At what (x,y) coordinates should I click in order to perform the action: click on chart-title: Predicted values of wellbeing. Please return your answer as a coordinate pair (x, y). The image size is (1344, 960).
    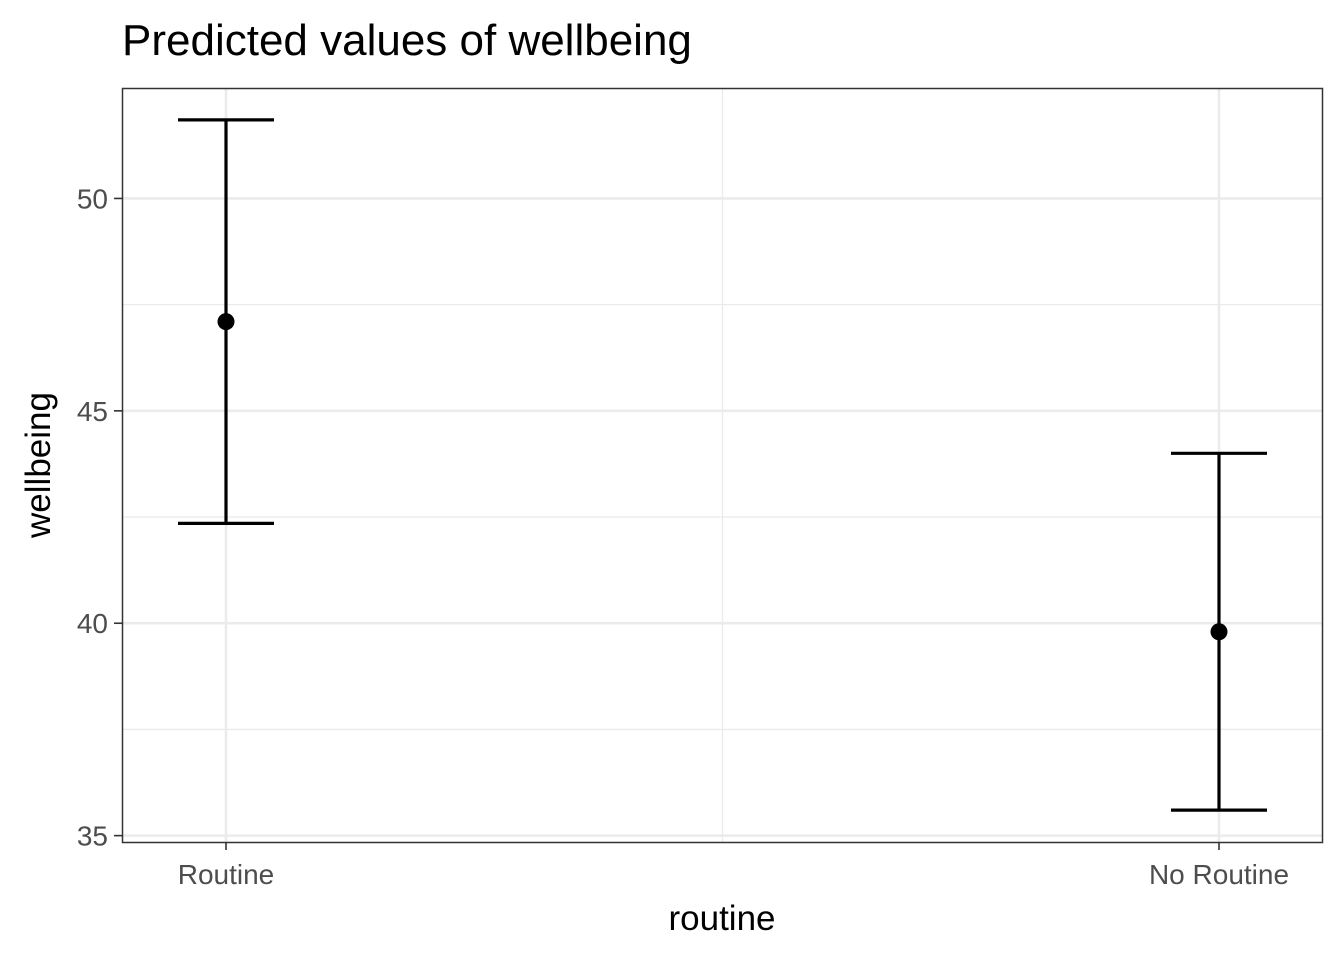
    Looking at the image, I should click on (407, 40).